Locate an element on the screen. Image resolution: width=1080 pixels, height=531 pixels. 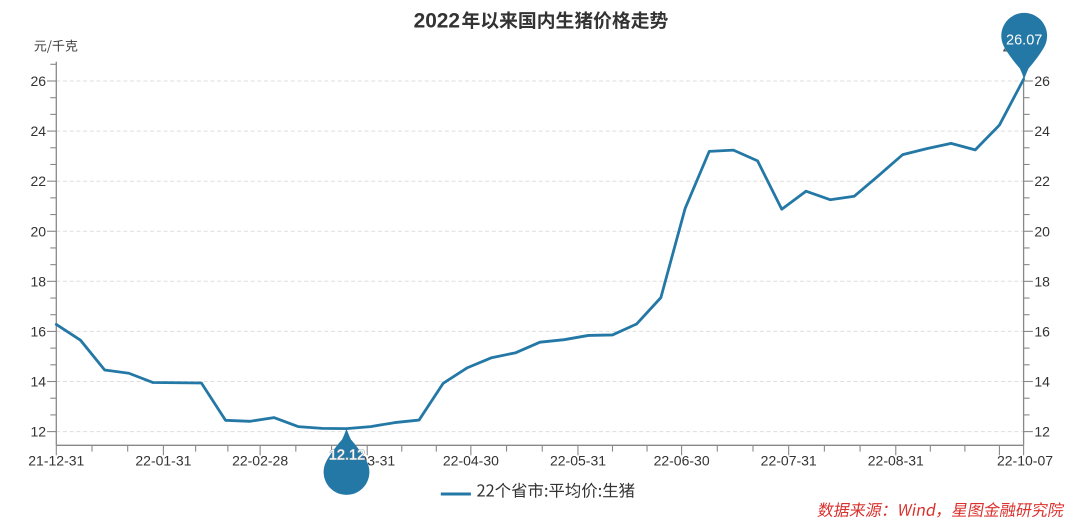
svg-text: 22-07-31 is located at coordinates (789, 461).